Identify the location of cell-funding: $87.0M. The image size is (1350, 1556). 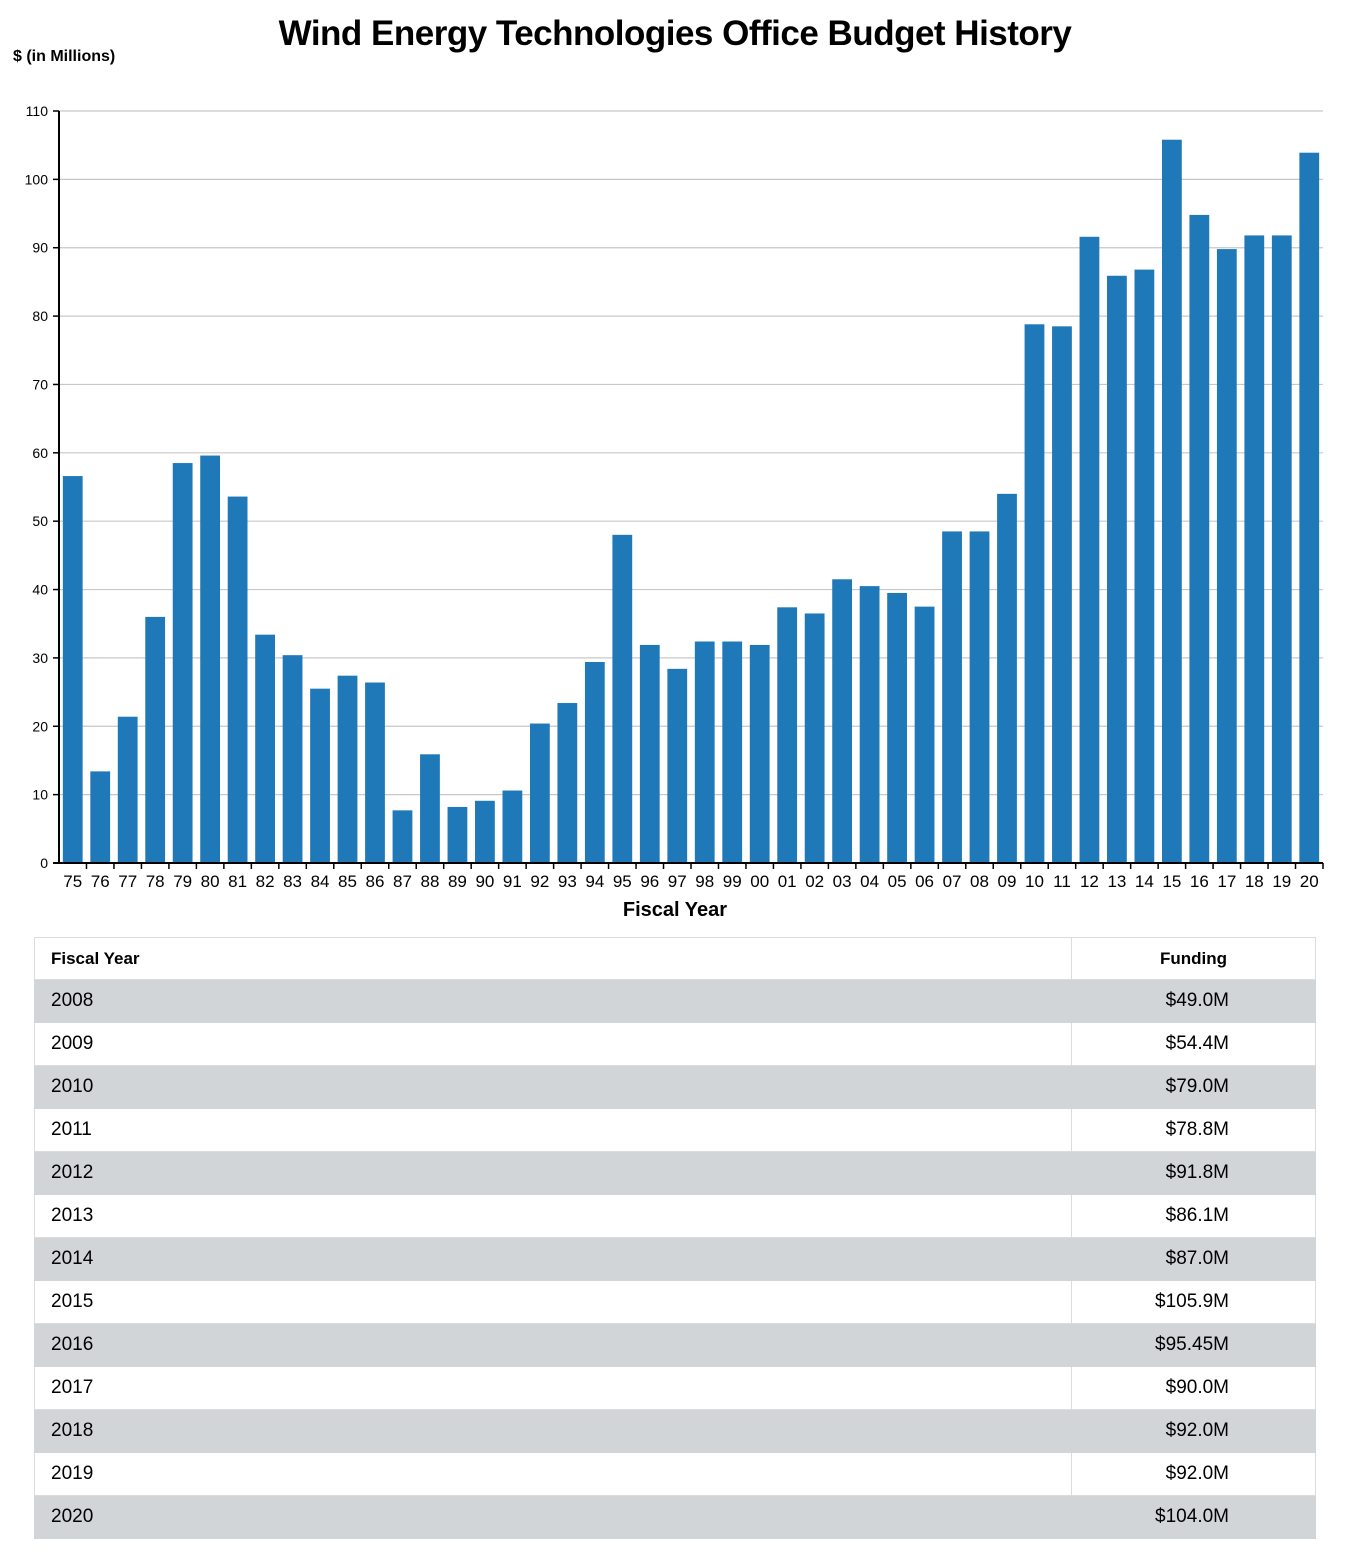
(1193, 1259).